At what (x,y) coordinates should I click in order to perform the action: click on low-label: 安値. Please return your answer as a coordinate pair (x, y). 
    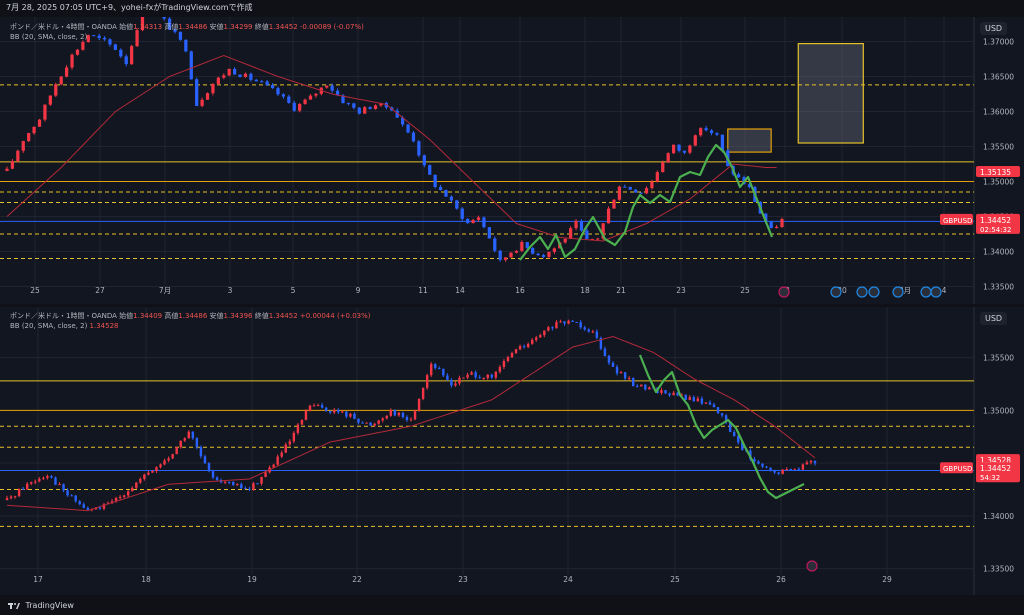
    Looking at the image, I should click on (216, 316).